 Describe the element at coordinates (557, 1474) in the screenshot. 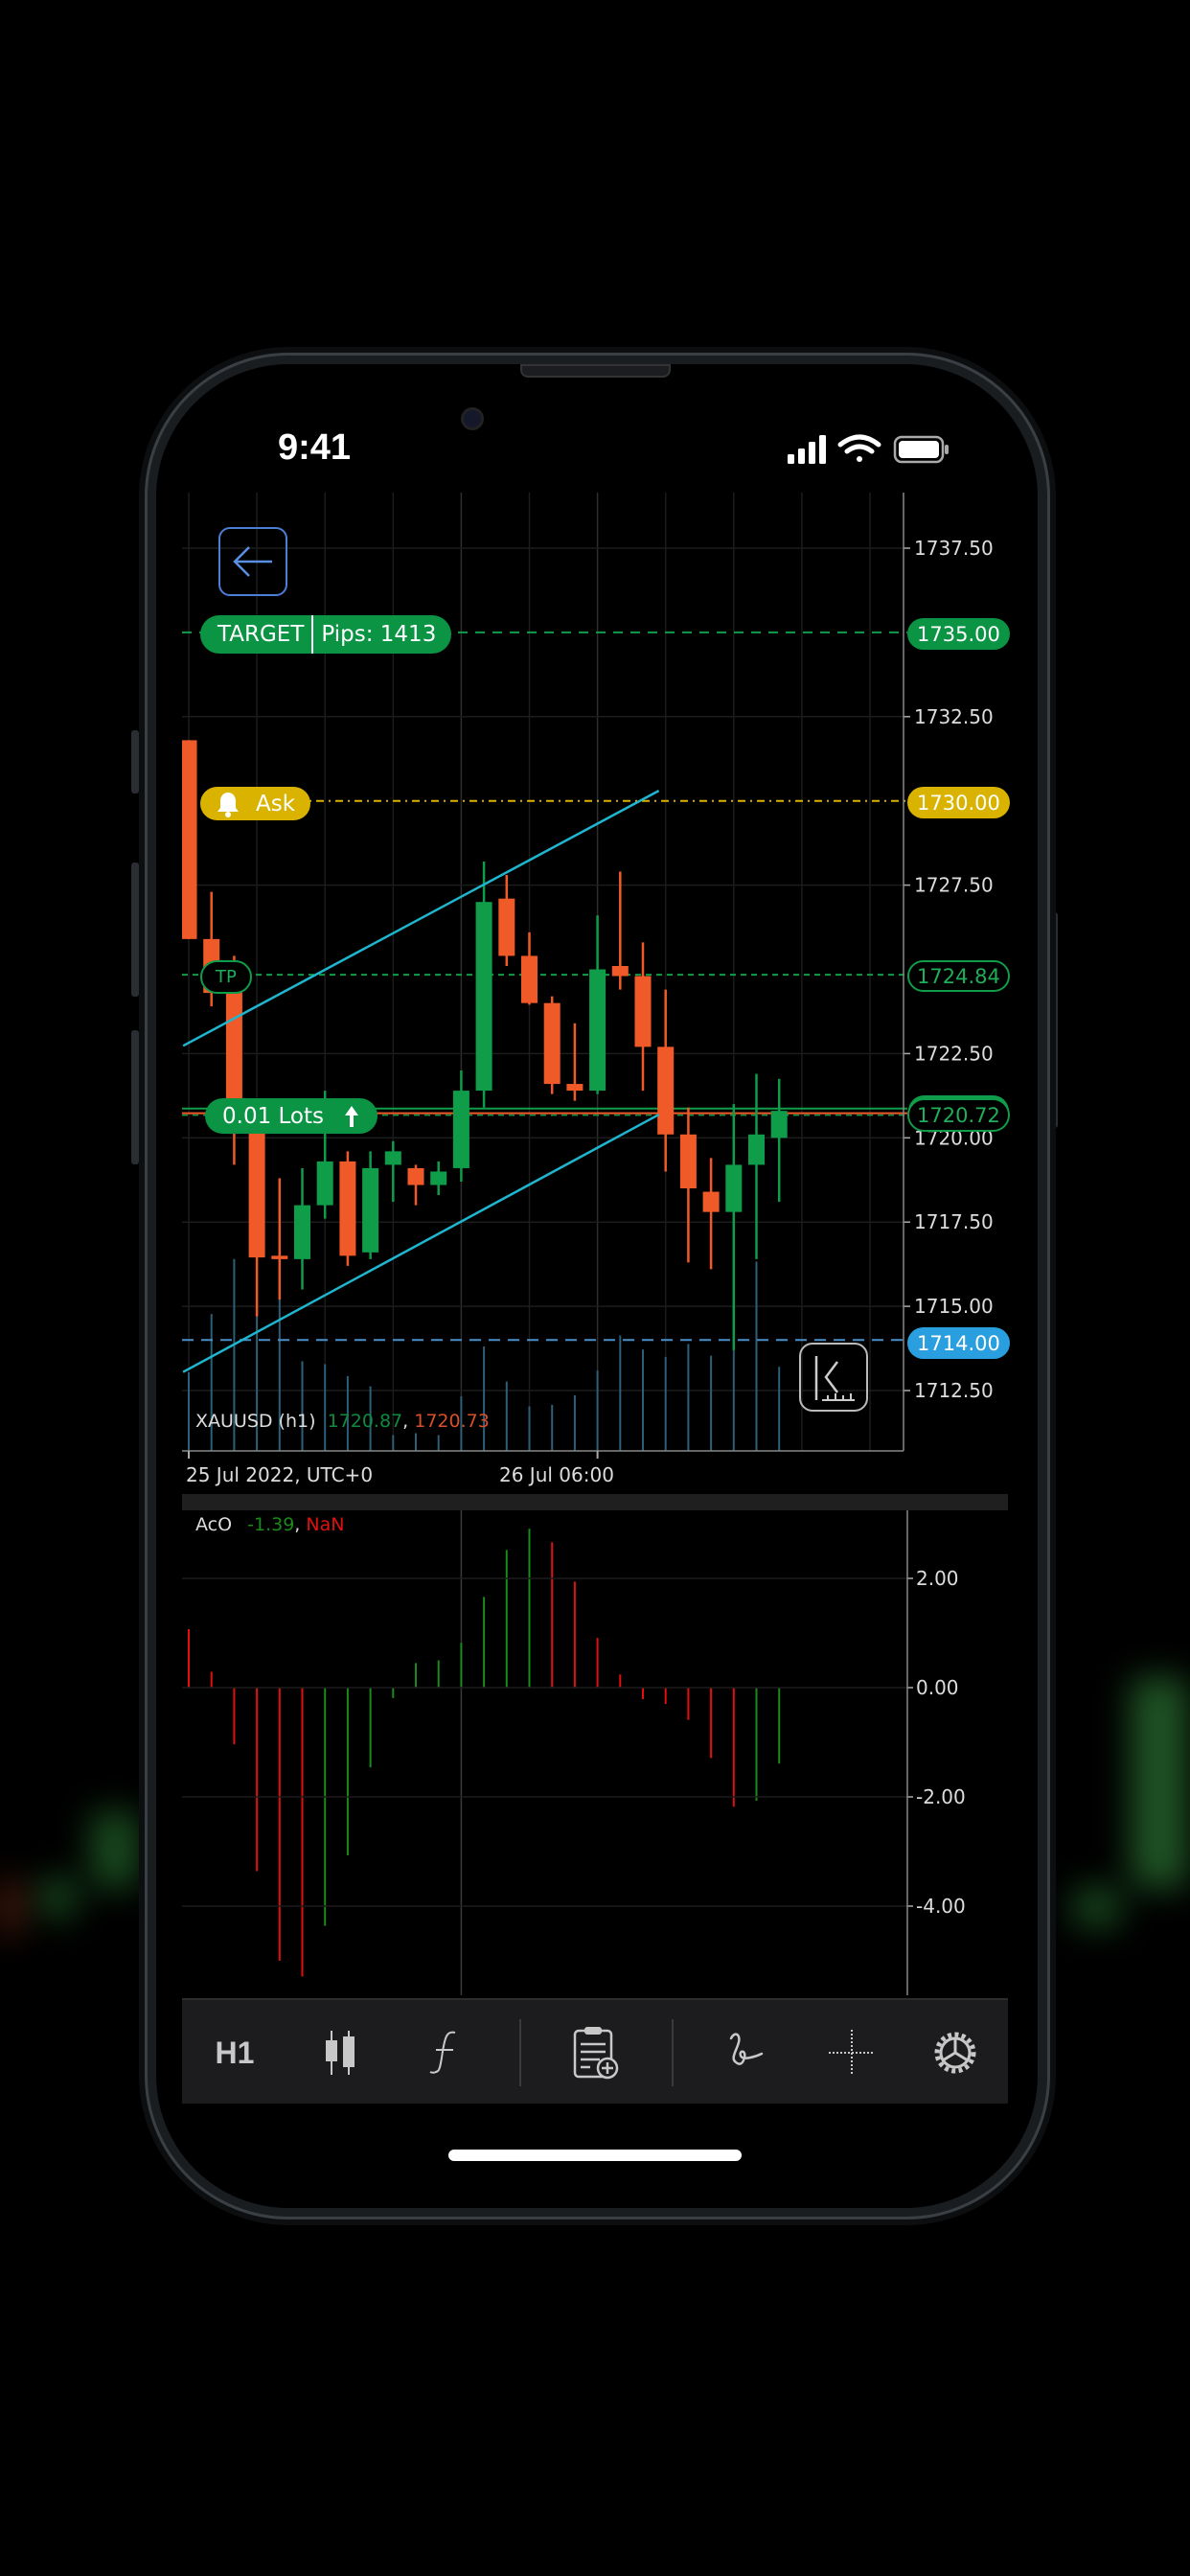

I see `time-tick-label: 26 Jul 06:00` at that location.